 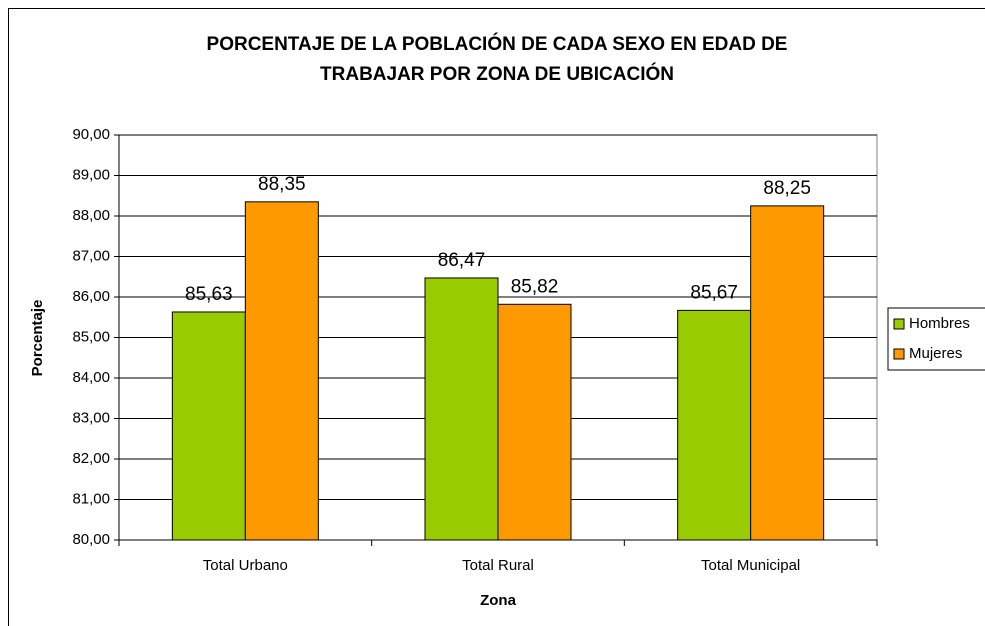 What do you see at coordinates (245, 565) in the screenshot?
I see `x-tick-label: Total Urbano` at bounding box center [245, 565].